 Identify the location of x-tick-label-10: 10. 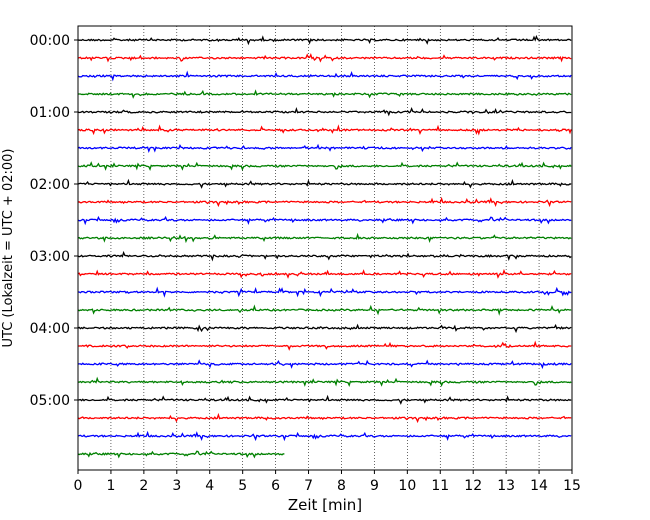
(407, 486).